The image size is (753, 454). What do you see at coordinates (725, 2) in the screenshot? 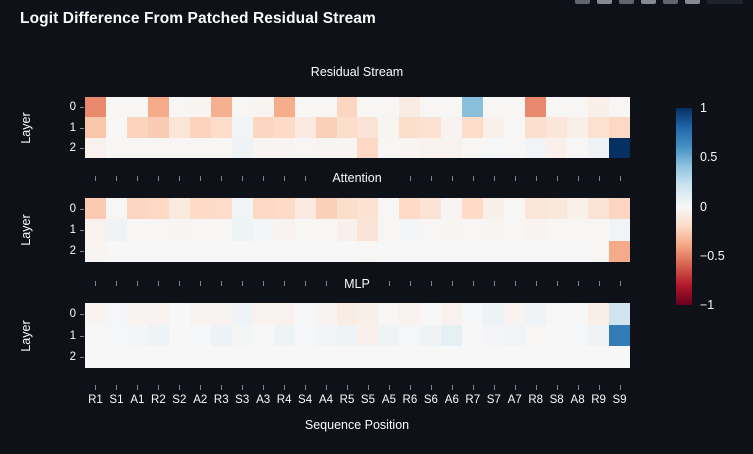
I see `reset-axes-icon` at bounding box center [725, 2].